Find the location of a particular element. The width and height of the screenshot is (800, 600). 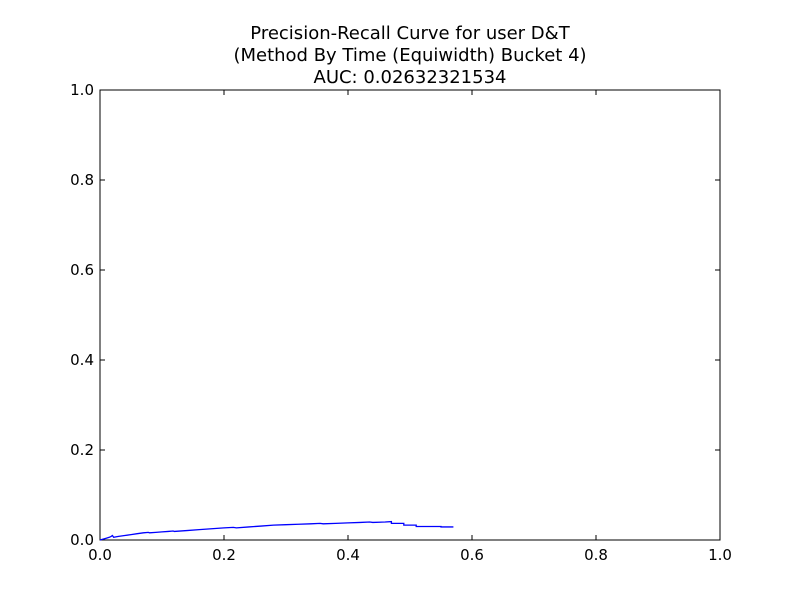

x-tick-label: 0.6 is located at coordinates (472, 555).